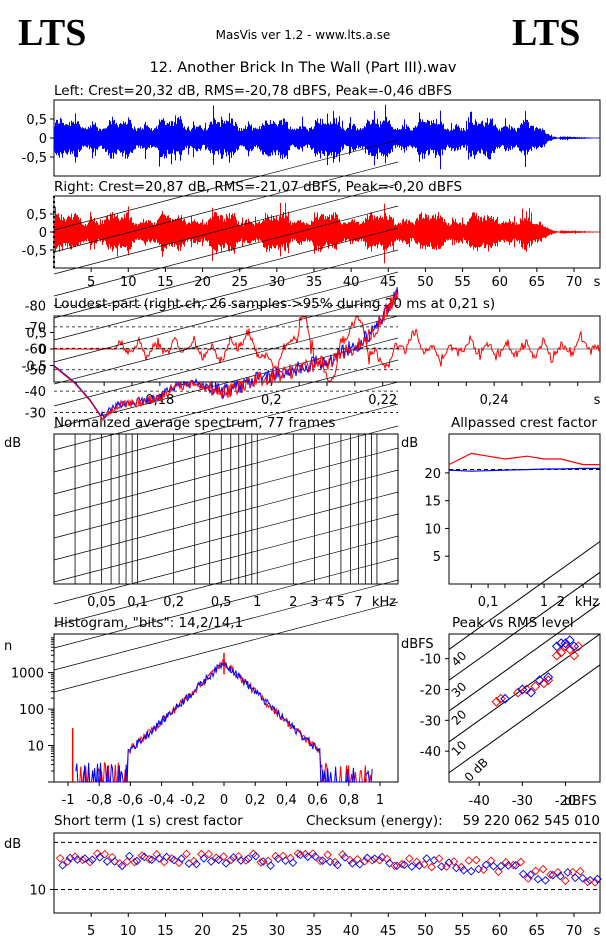 This screenshot has height=946, width=606. I want to click on left-wave-ytick-label: 0, so click(43, 139).